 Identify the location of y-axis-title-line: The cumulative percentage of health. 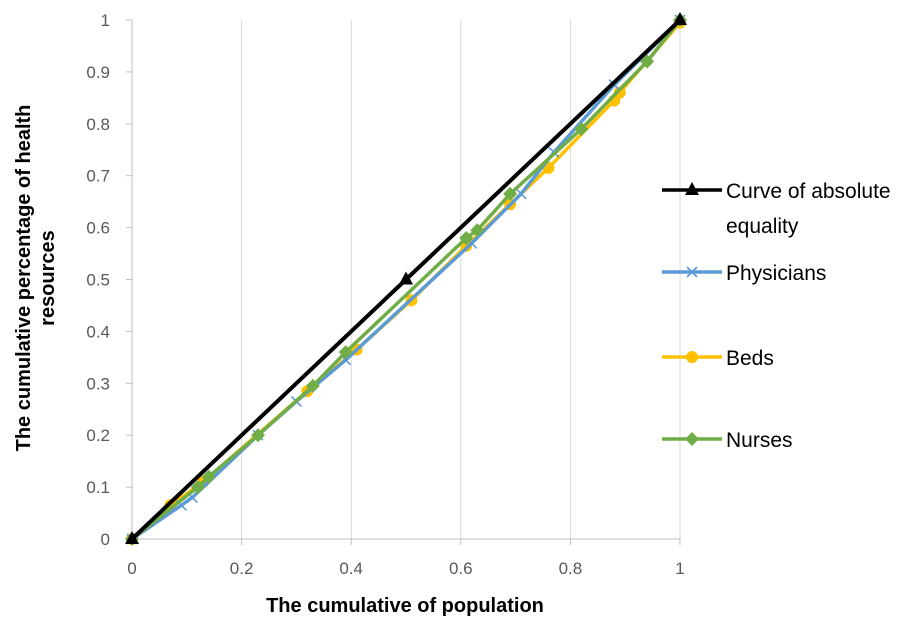
(24, 278).